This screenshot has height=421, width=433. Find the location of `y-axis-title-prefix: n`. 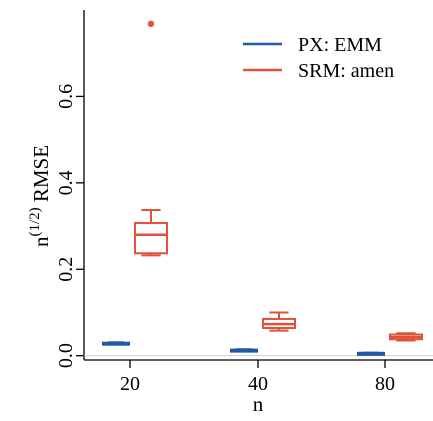

y-axis-title-prefix: n is located at coordinates (41, 241).